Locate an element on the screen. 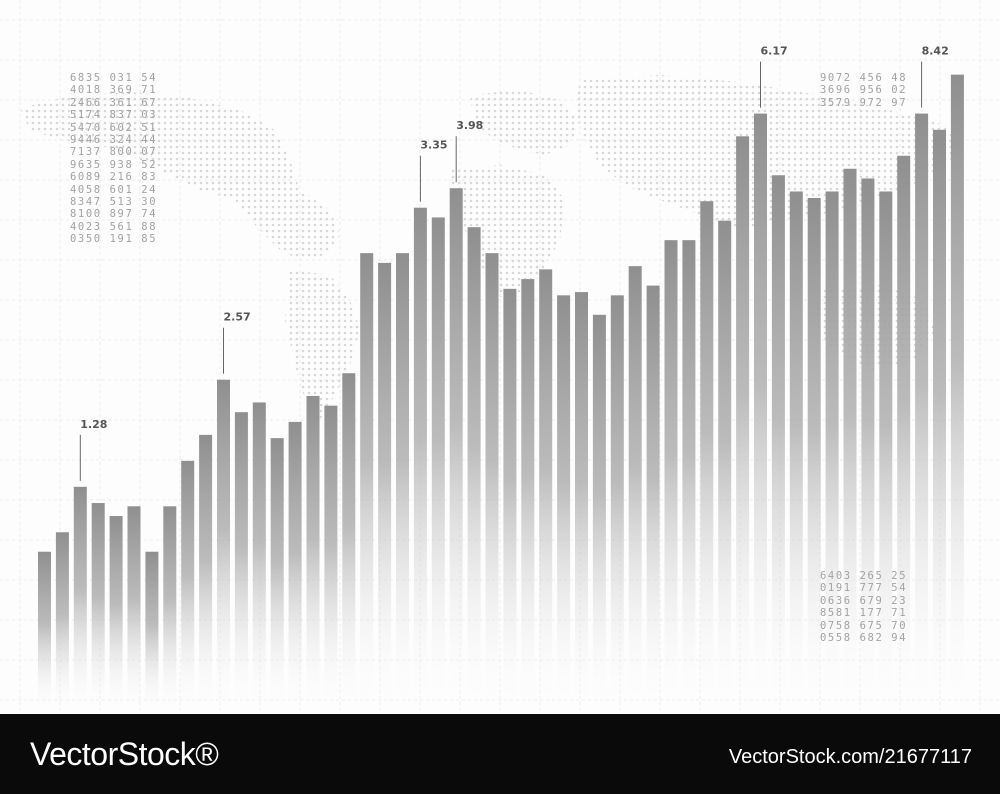 Image resolution: width=1000 pixels, height=794 pixels. callout-label: 2.57 is located at coordinates (237, 317).